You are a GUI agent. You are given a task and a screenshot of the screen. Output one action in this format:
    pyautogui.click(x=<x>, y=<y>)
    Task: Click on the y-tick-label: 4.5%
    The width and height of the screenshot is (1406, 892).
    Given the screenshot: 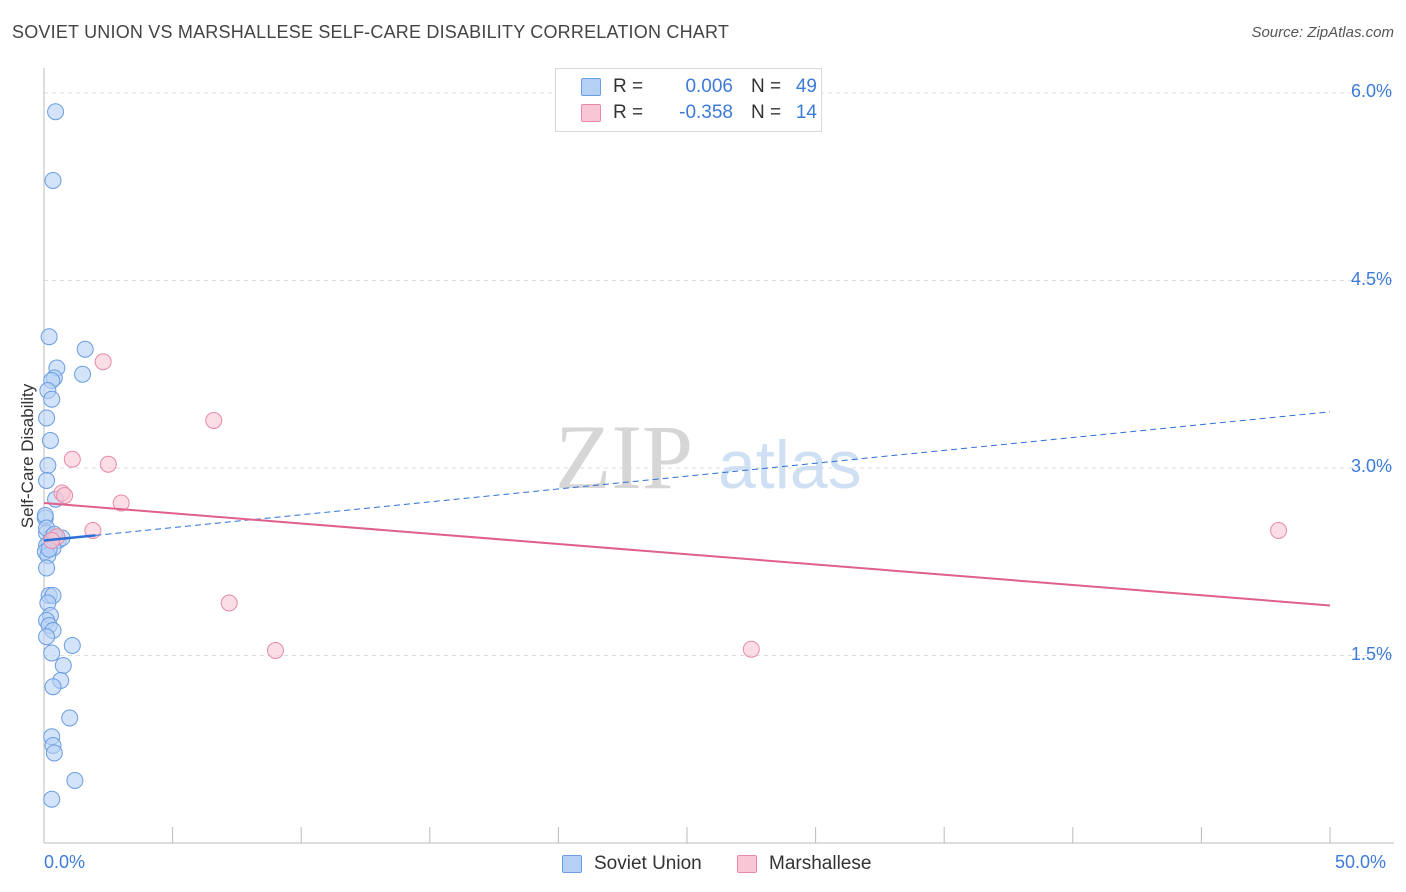 What is the action you would take?
    pyautogui.click(x=1371, y=278)
    